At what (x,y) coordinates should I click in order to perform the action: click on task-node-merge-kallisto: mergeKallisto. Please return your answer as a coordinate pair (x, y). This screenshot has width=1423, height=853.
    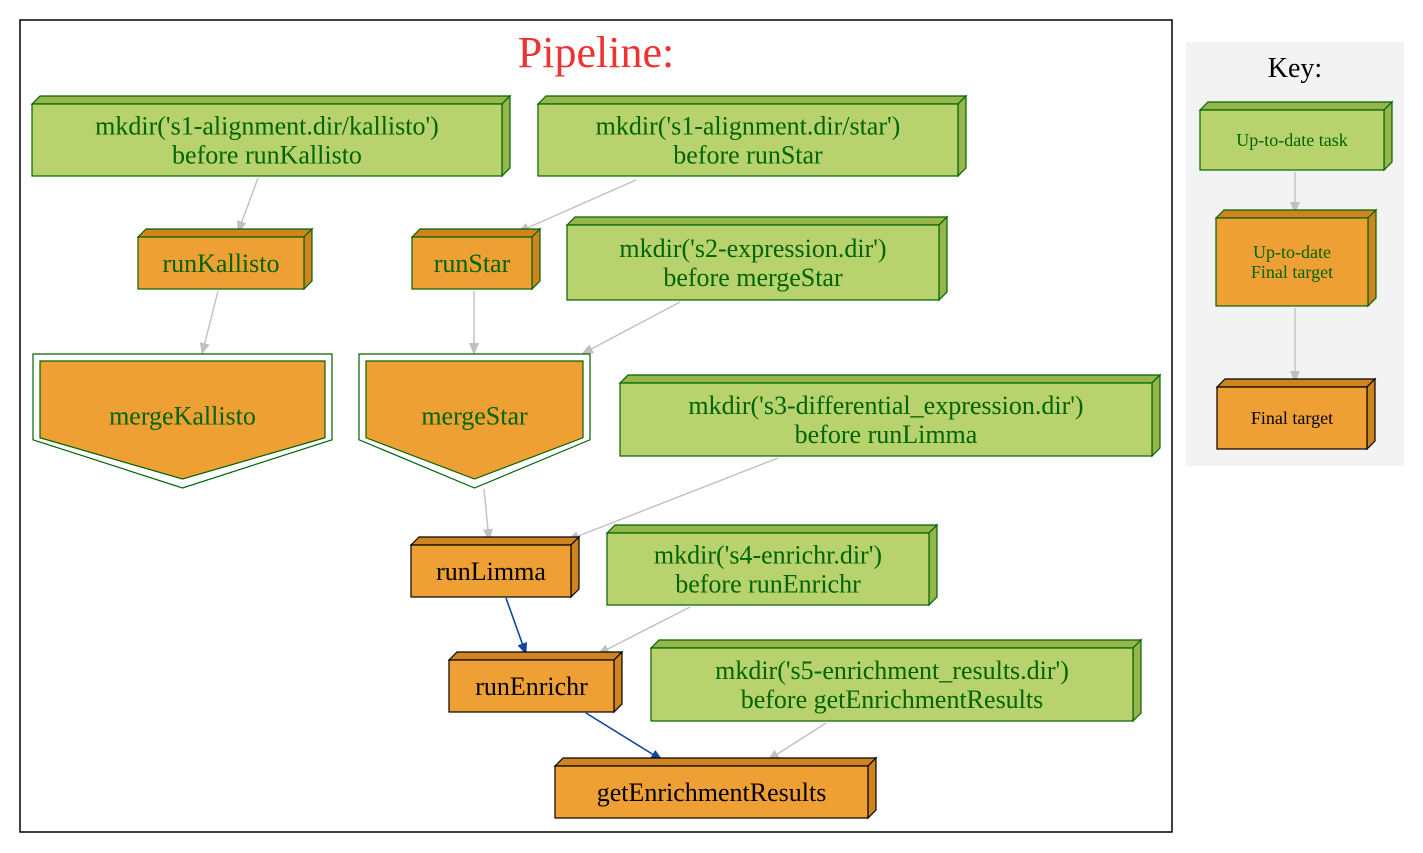
    Looking at the image, I should click on (182, 421).